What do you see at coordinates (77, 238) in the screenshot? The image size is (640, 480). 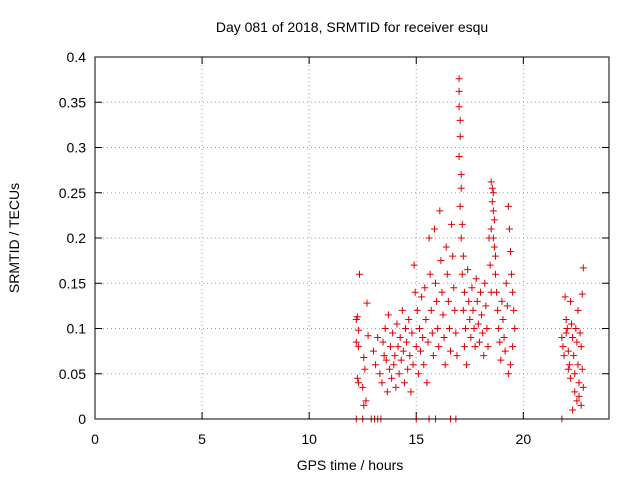 I see `y-tick-label: 0.2` at bounding box center [77, 238].